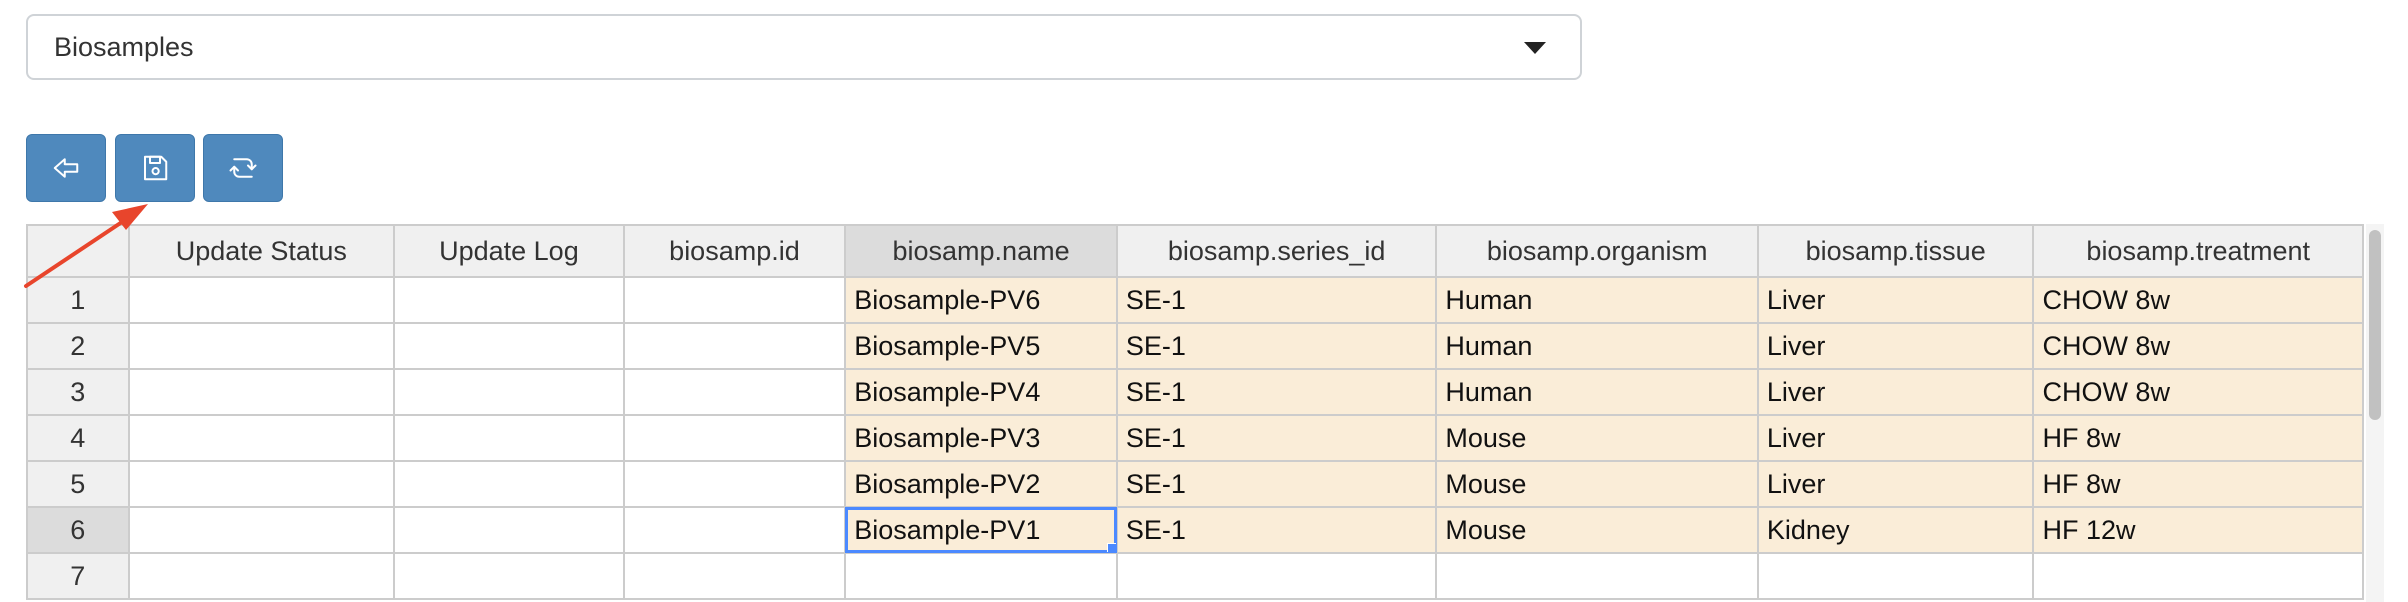  I want to click on column-header: biosamp.series_id, so click(1276, 251).